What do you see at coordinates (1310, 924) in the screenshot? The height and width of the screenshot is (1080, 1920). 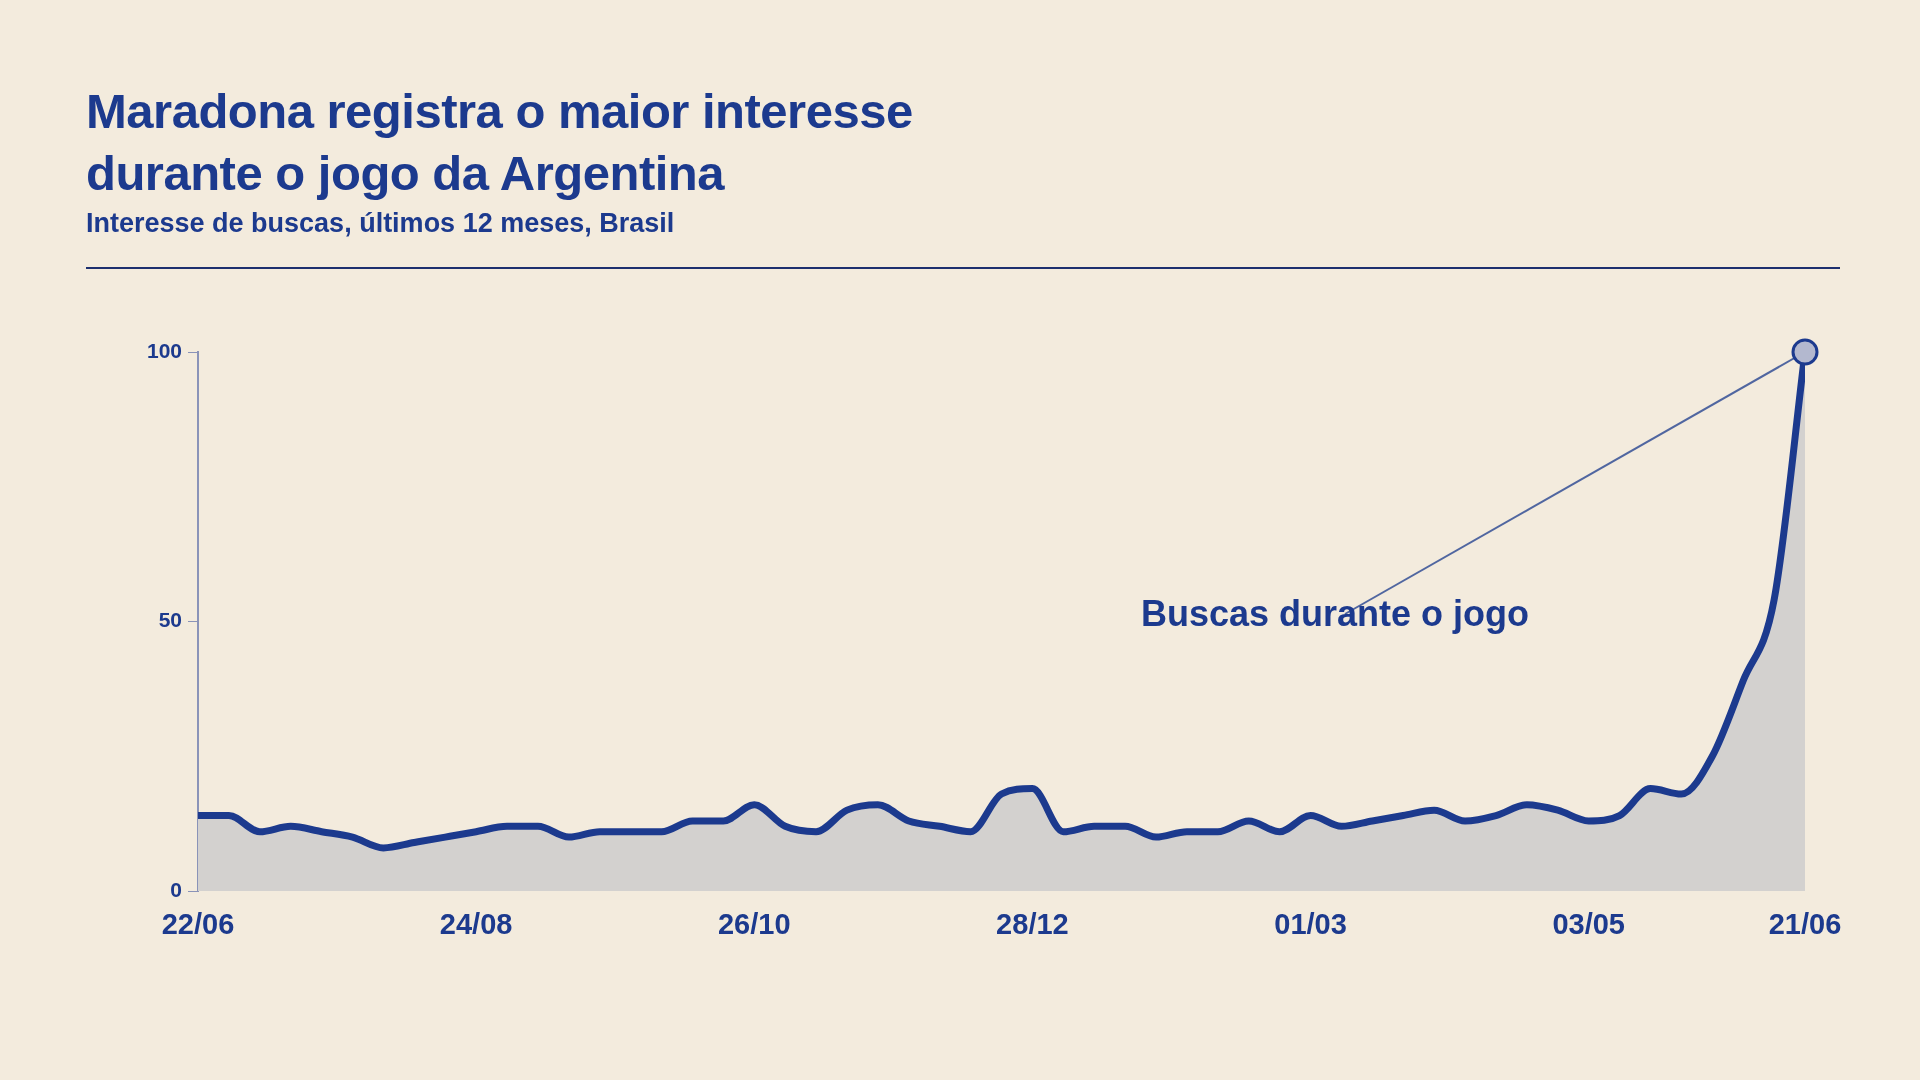 I see `x-tick-label: 01/03` at bounding box center [1310, 924].